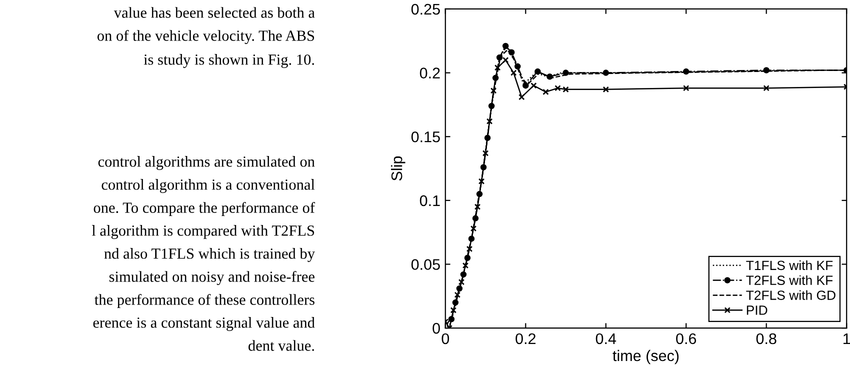  Describe the element at coordinates (446, 338) in the screenshot. I see `x-tick-label: 0` at that location.